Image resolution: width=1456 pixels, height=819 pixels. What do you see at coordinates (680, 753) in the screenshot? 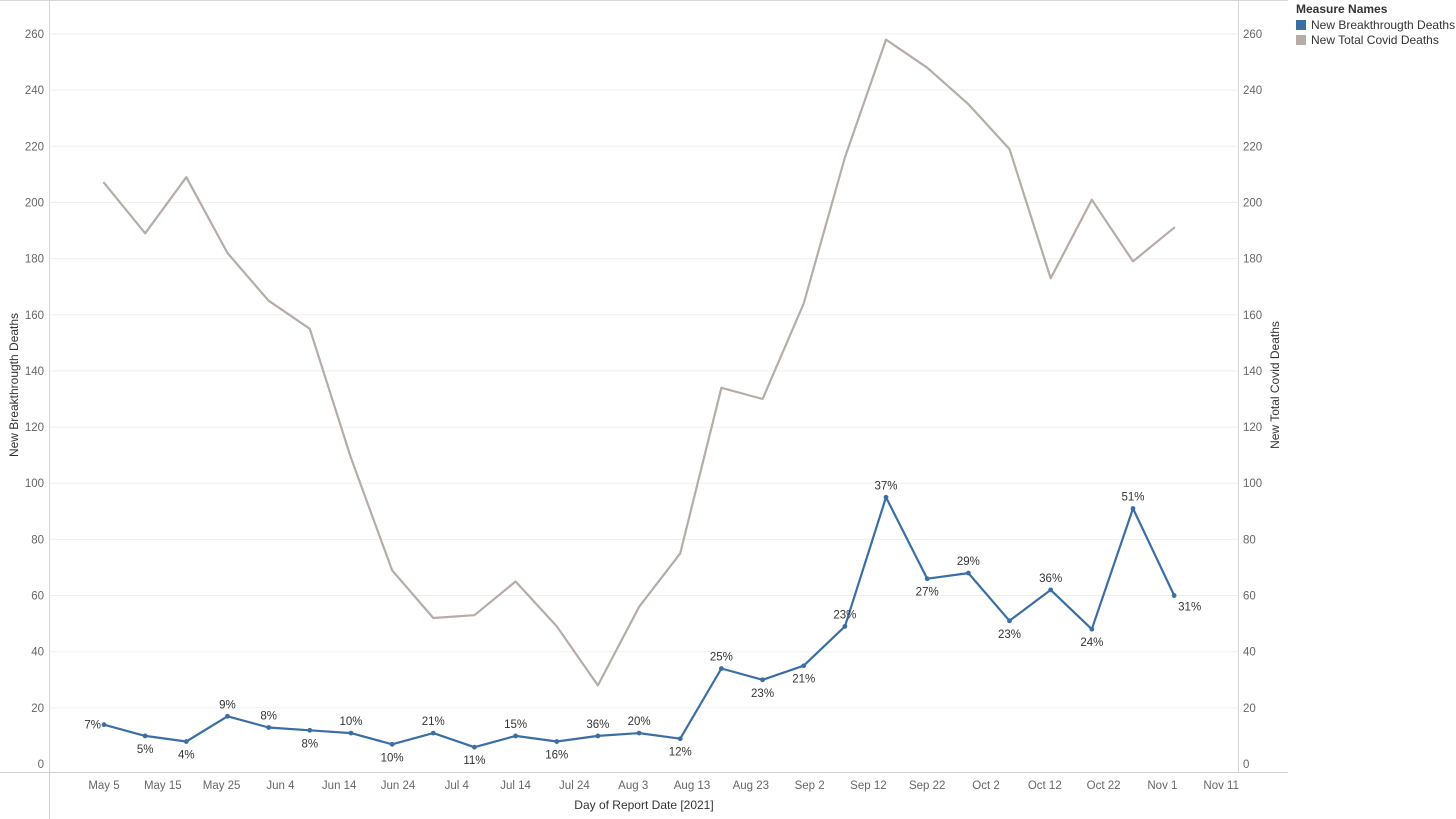
I see `data-label: 12%` at bounding box center [680, 753].